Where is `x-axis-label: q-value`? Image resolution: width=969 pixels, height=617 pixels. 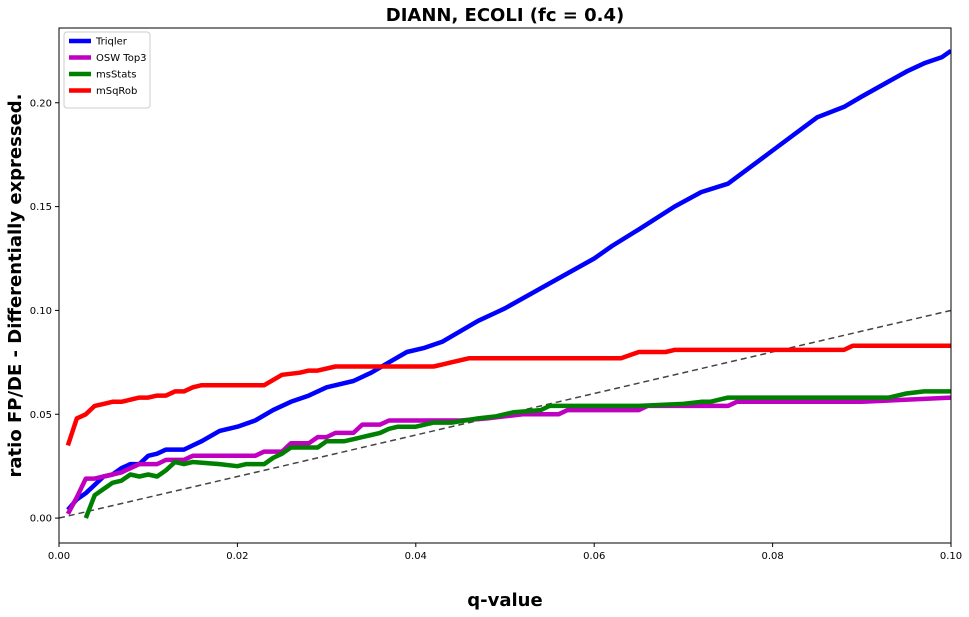 x-axis-label: q-value is located at coordinates (504, 600).